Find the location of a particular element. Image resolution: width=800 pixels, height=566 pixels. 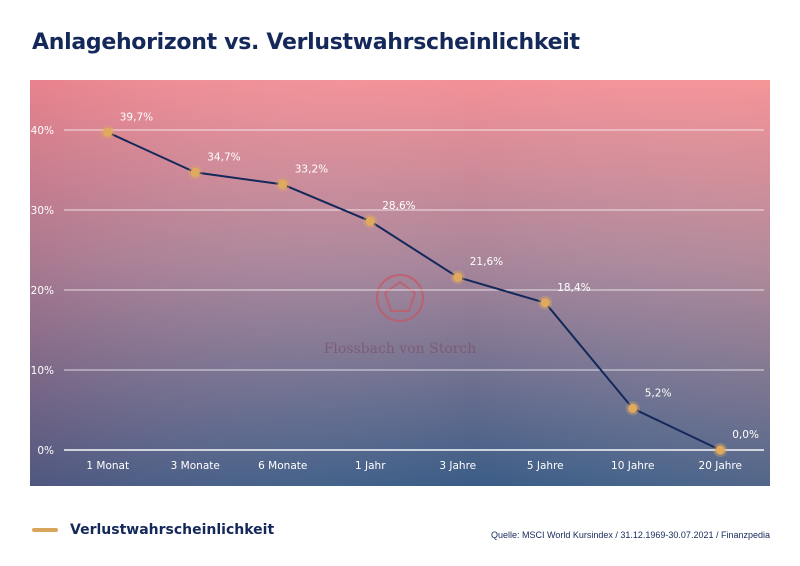

data-label: 5,2% is located at coordinates (658, 393).